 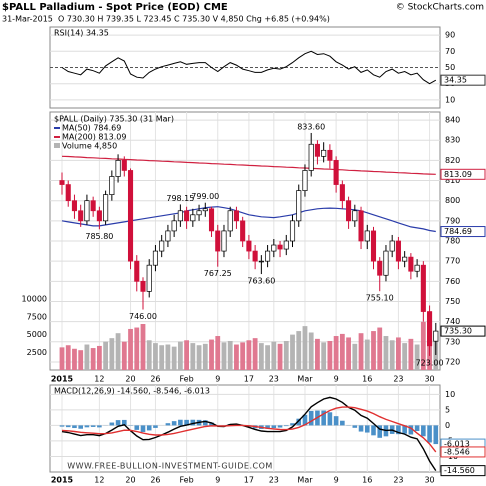 I want to click on legend-label: MA(50) 784.69, so click(x=91, y=128).